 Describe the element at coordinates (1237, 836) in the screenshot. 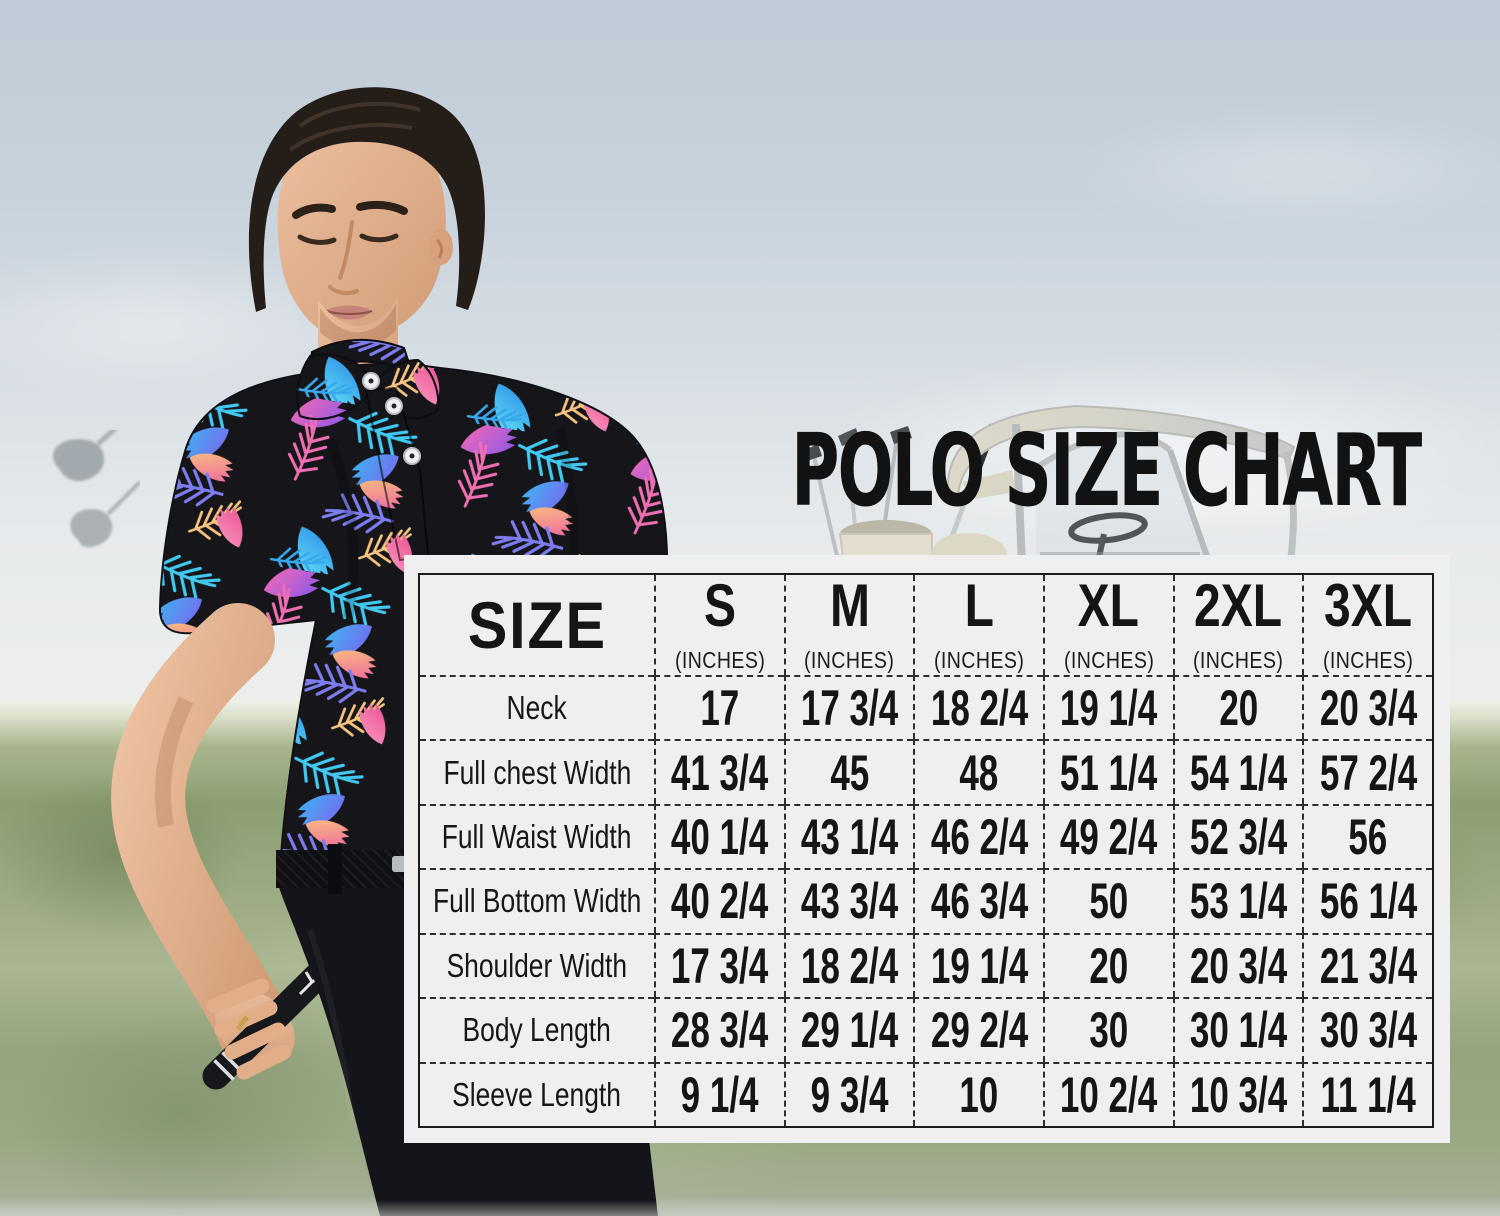

I see `size-value: 52 3/4` at that location.